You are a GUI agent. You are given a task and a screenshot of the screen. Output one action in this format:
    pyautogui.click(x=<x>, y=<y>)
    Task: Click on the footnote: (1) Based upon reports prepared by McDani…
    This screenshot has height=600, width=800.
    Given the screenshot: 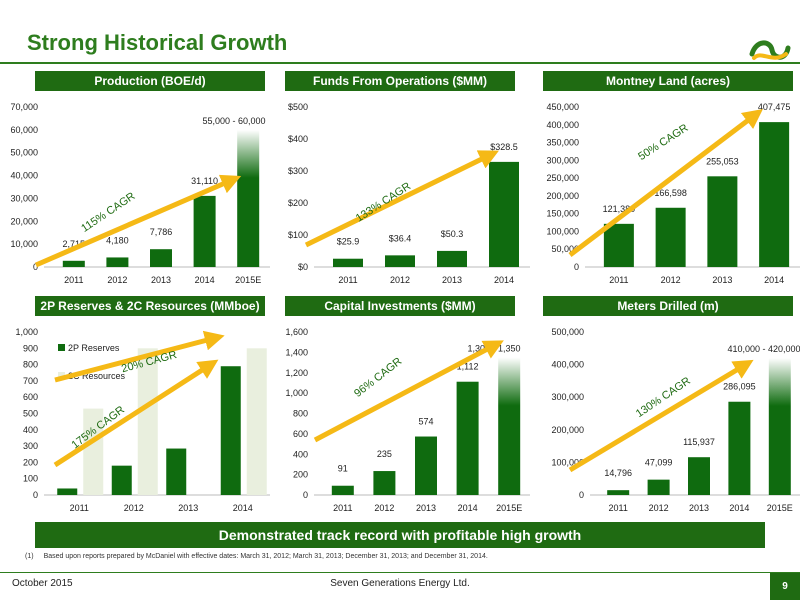 What is the action you would take?
    pyautogui.click(x=256, y=556)
    